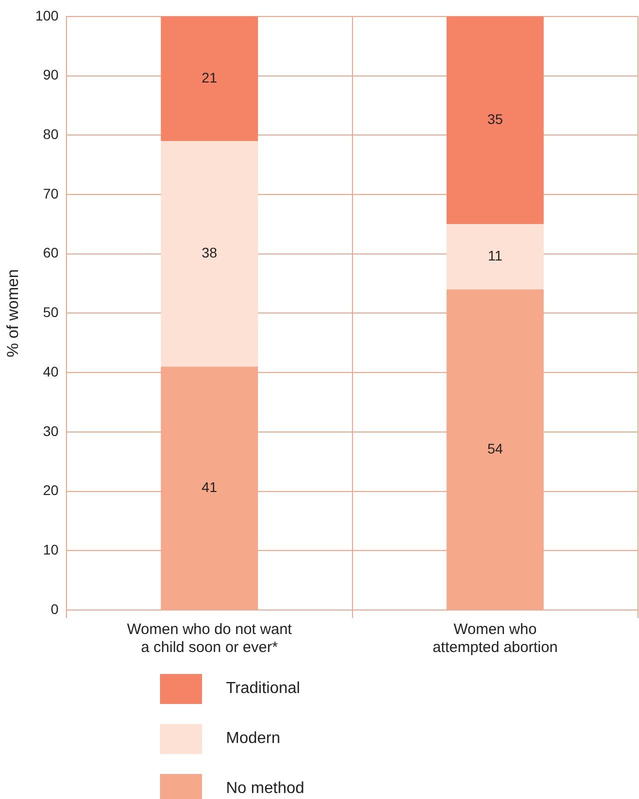 This screenshot has height=799, width=639. Describe the element at coordinates (265, 789) in the screenshot. I see `legend-label: No method` at that location.